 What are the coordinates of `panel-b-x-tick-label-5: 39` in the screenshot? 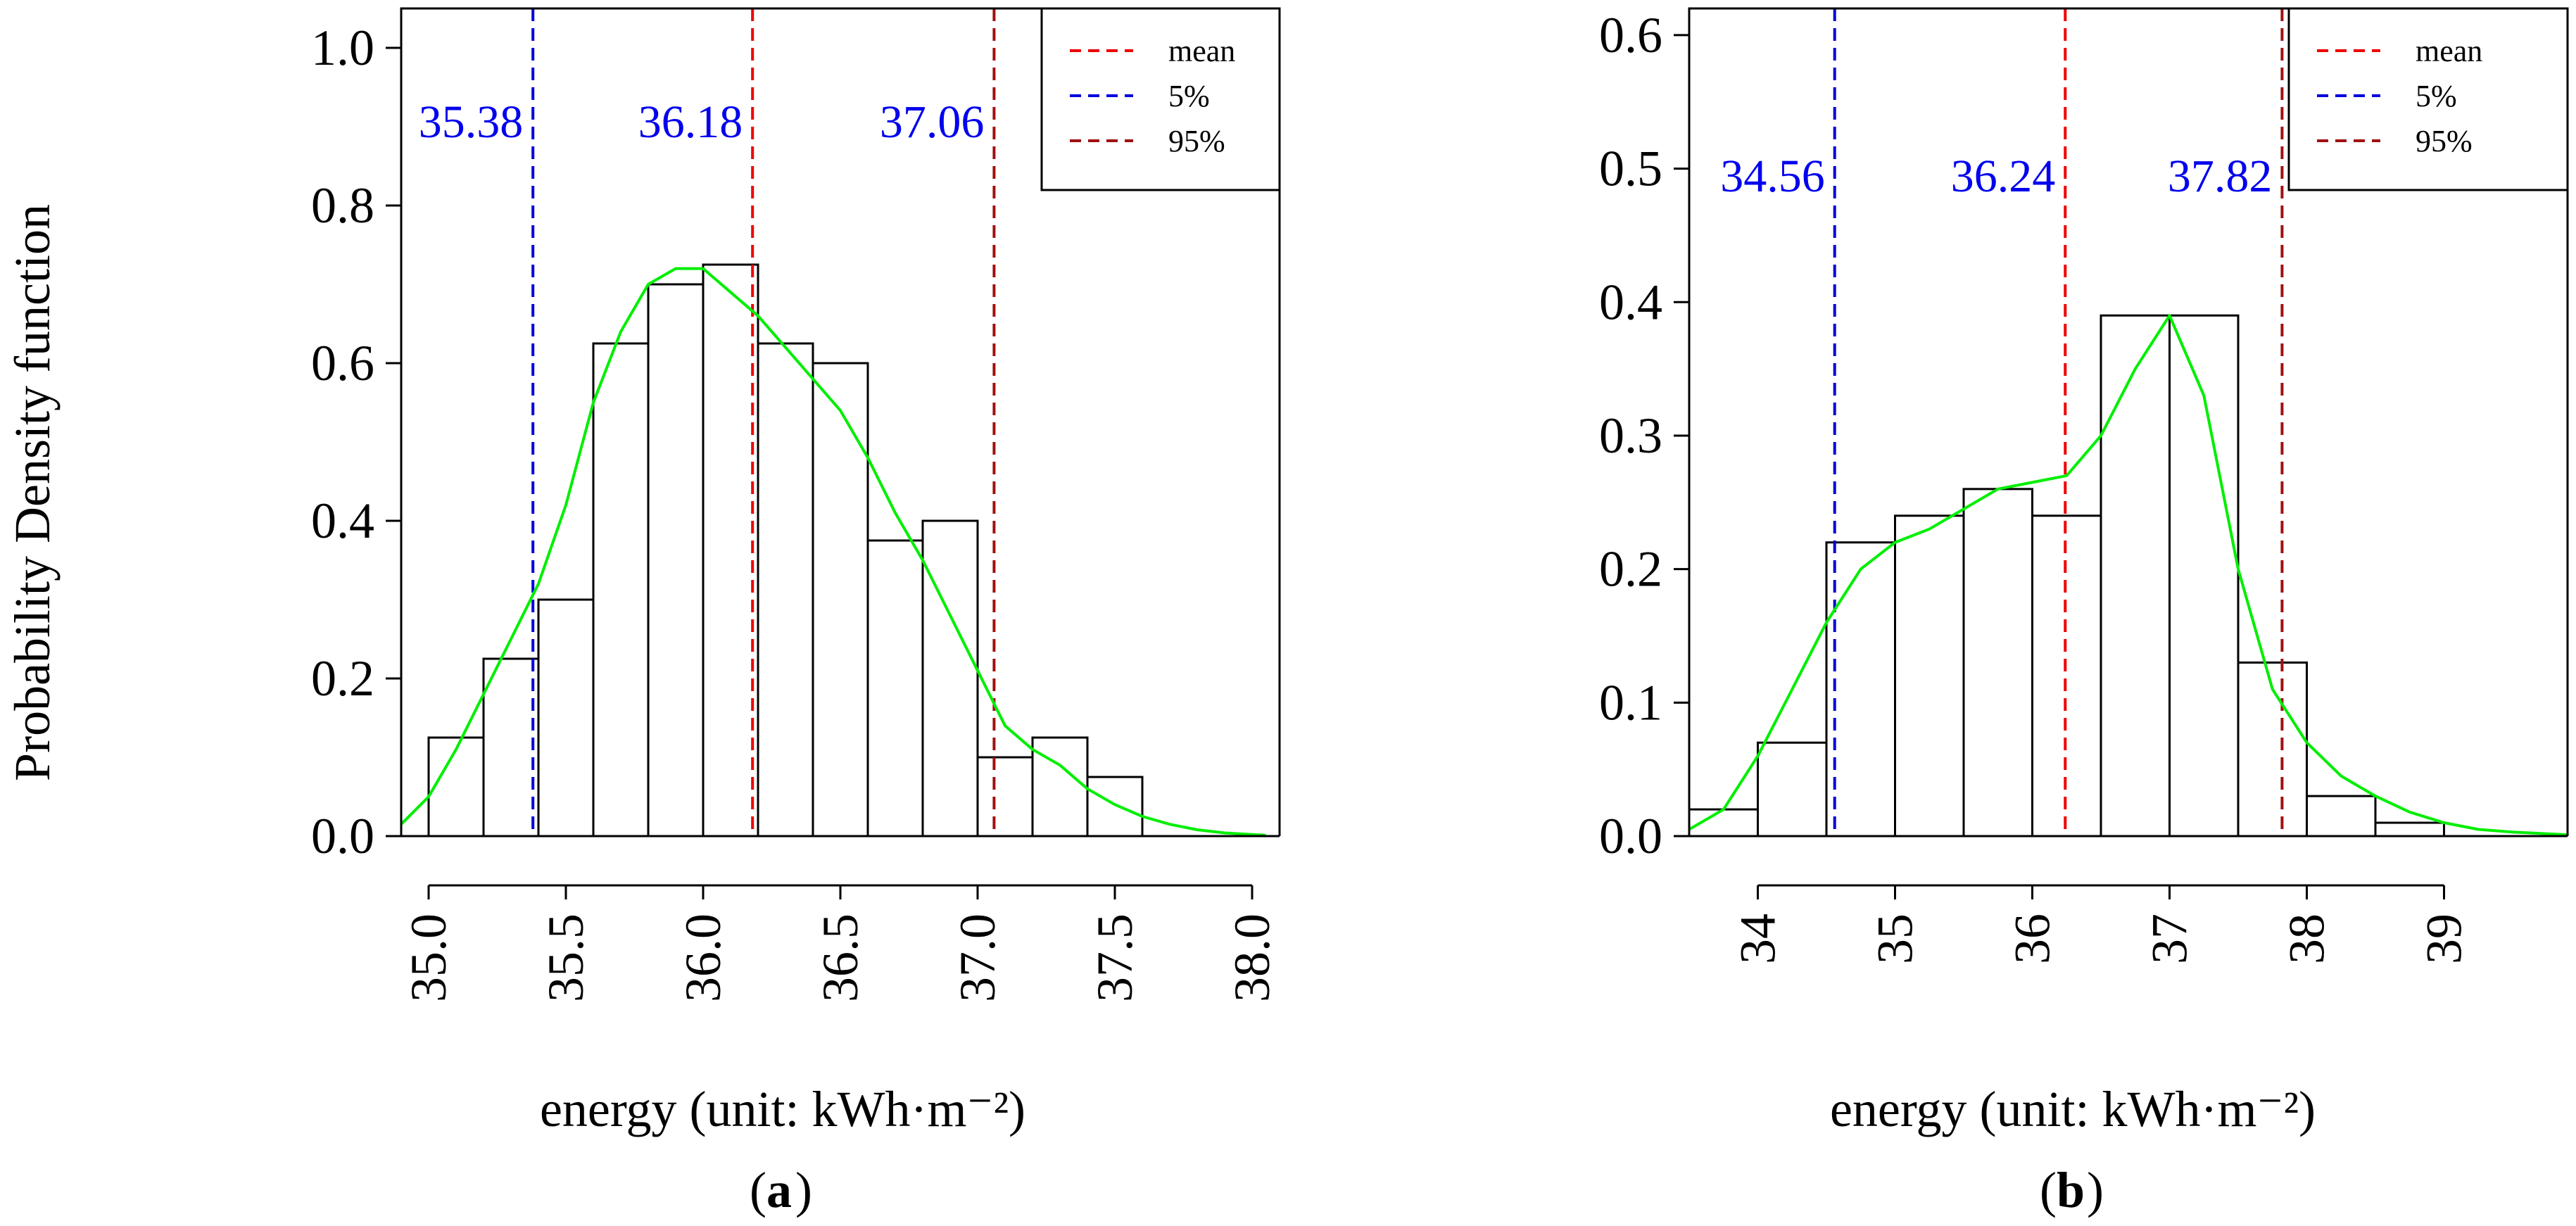 It's located at (2444, 939).